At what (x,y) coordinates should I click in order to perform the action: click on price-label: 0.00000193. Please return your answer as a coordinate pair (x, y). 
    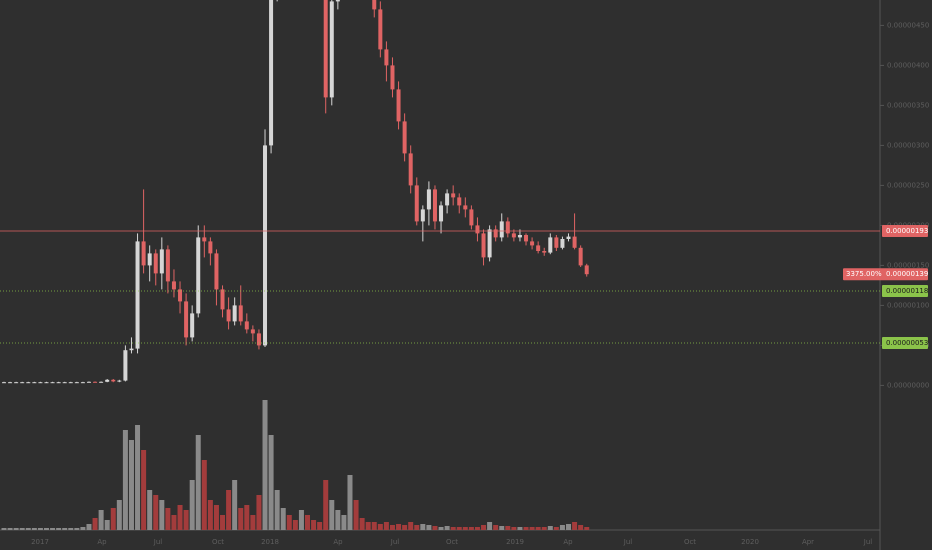
    Looking at the image, I should click on (907, 231).